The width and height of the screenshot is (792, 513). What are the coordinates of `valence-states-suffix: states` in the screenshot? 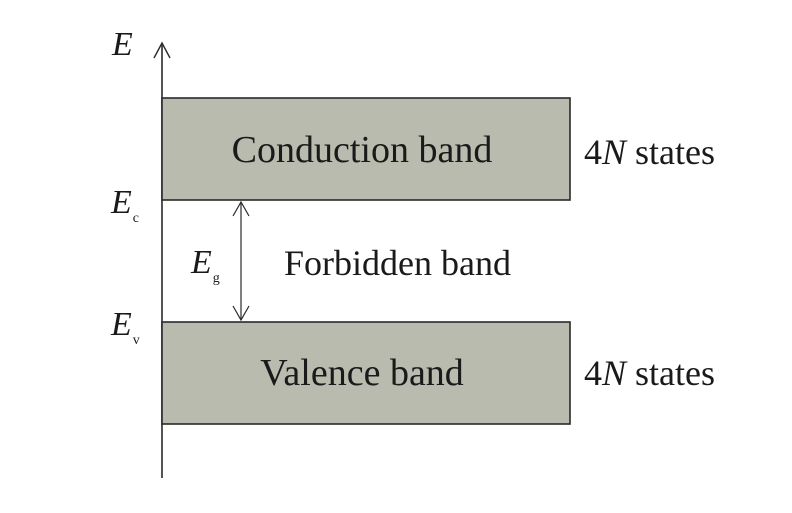 It's located at (670, 373).